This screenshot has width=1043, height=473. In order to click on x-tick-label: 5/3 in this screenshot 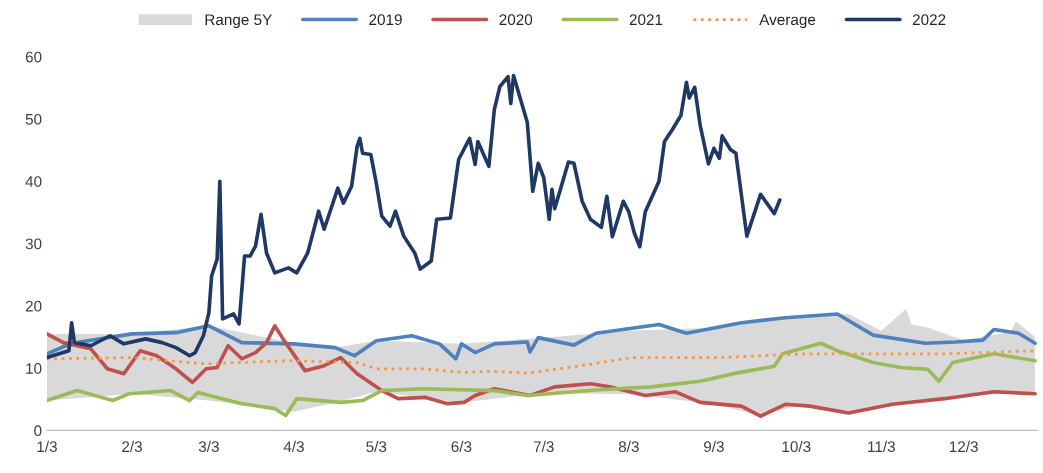, I will do `click(376, 446)`.